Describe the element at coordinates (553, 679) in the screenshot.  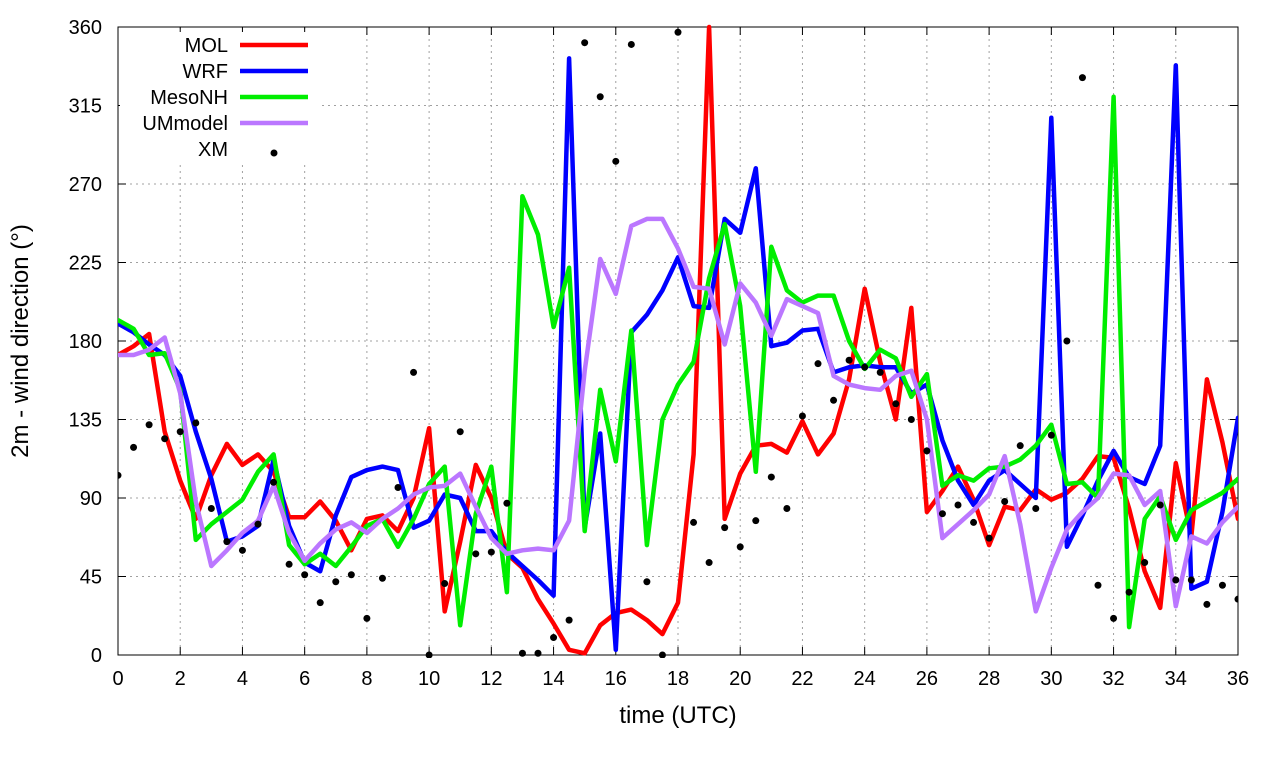
I see `x-tick-label: 14` at that location.